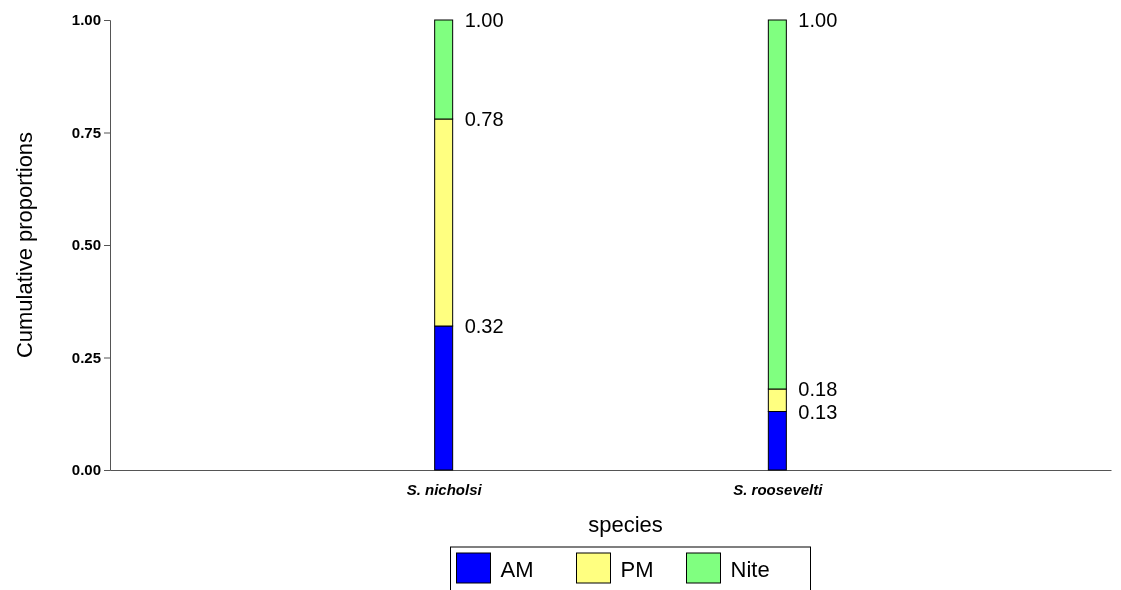 The width and height of the screenshot is (1121, 590). I want to click on y-axis-title: Cumulative proportions, so click(24, 245).